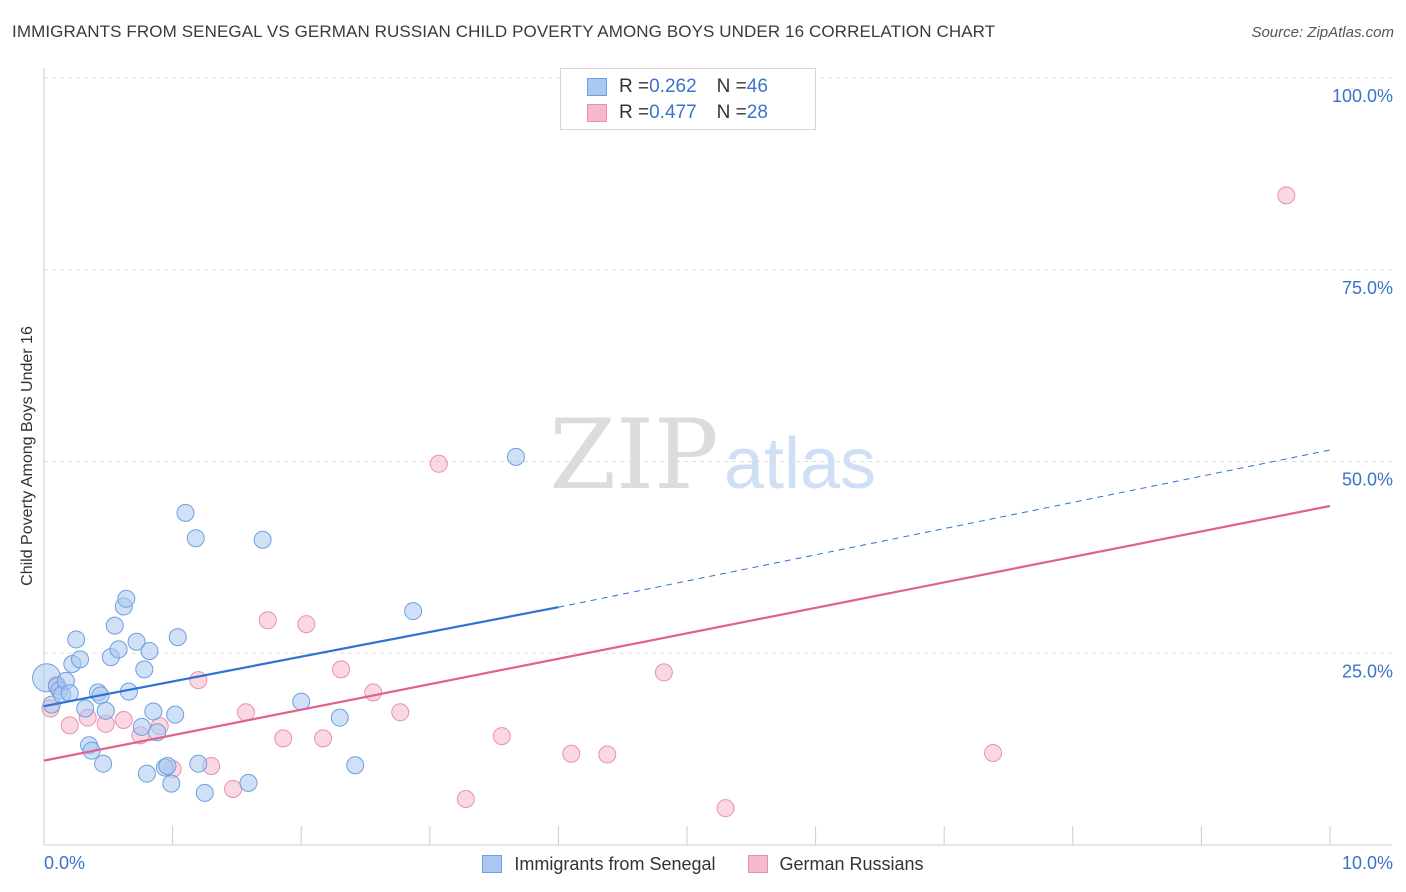 This screenshot has width=1406, height=892. I want to click on legend-row-german-russians: R = 0.477 N = 28, so click(677, 113).